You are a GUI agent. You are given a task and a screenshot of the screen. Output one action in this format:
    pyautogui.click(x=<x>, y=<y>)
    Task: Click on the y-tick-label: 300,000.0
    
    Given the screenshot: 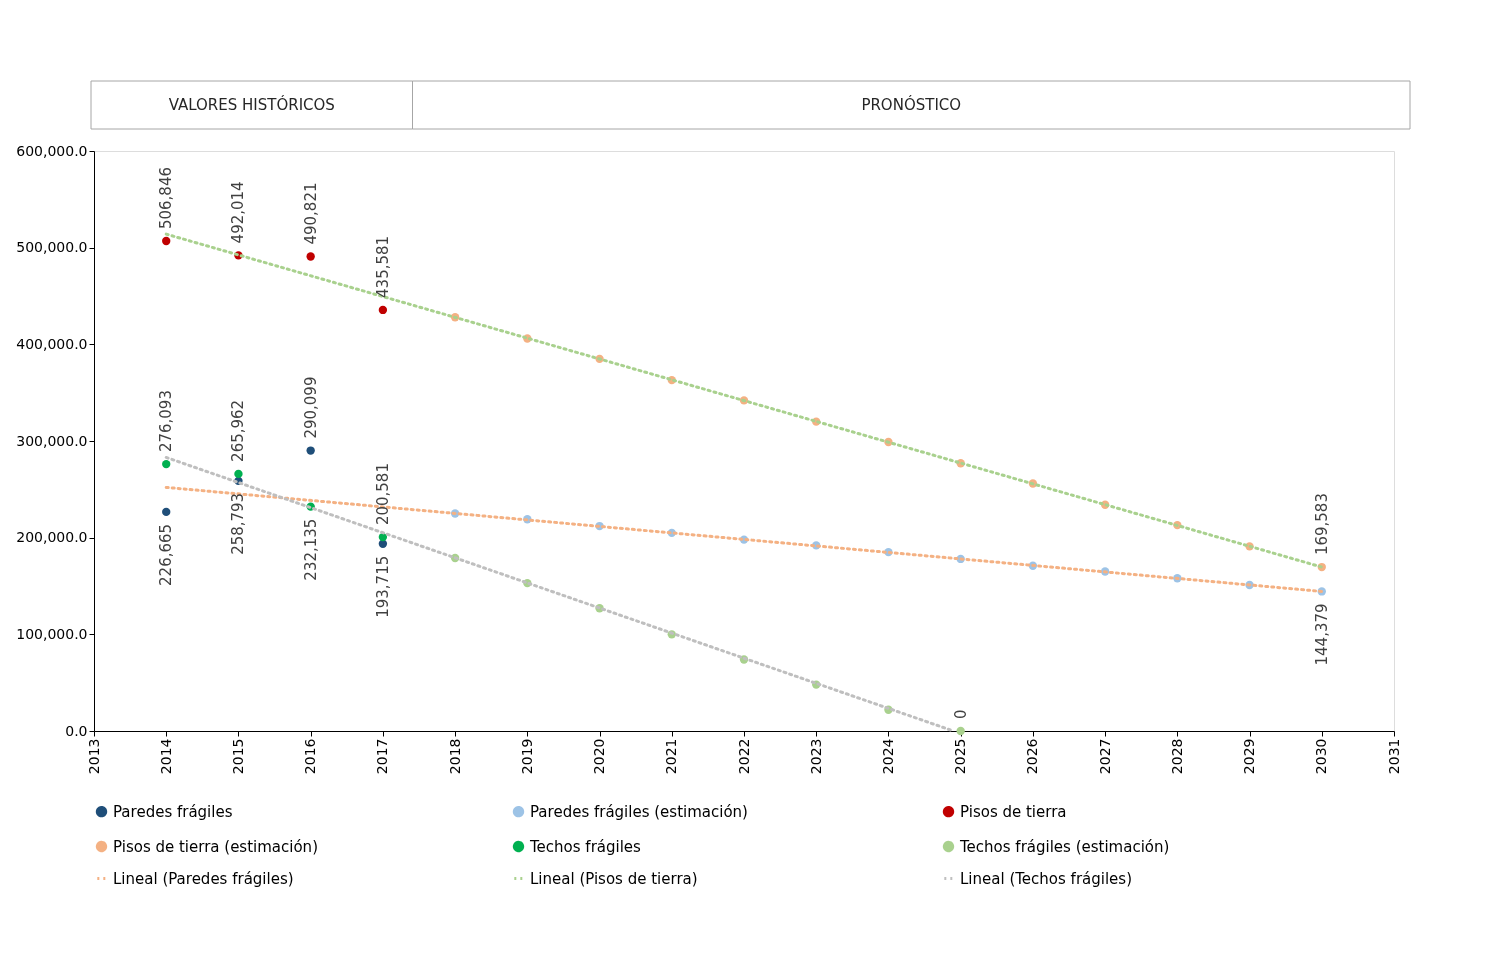 What is the action you would take?
    pyautogui.click(x=52, y=440)
    